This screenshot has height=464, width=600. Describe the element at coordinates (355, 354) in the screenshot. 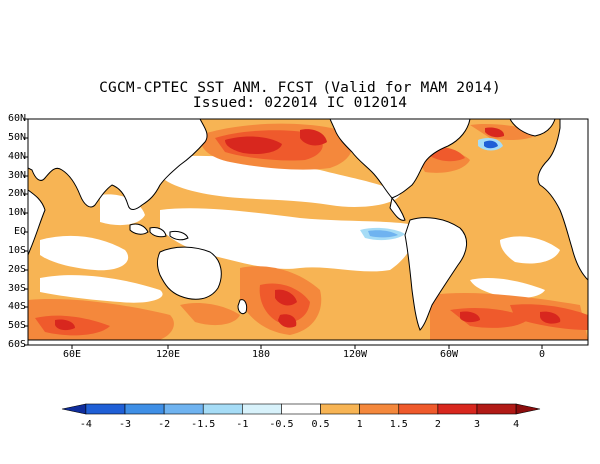

I see `lon-label-120w: 120W` at that location.